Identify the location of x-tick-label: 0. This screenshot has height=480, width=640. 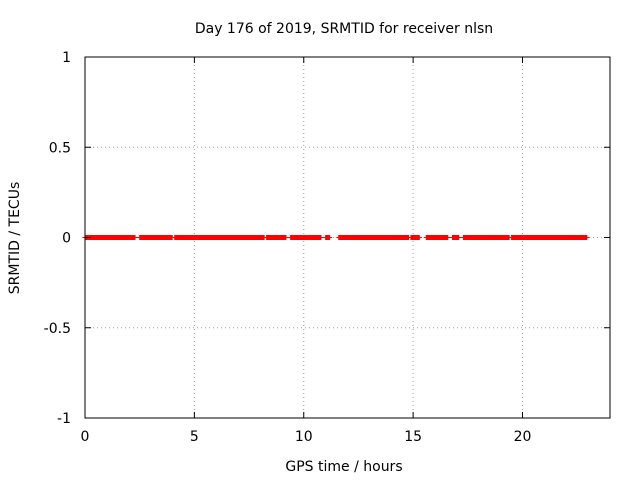
(85, 437).